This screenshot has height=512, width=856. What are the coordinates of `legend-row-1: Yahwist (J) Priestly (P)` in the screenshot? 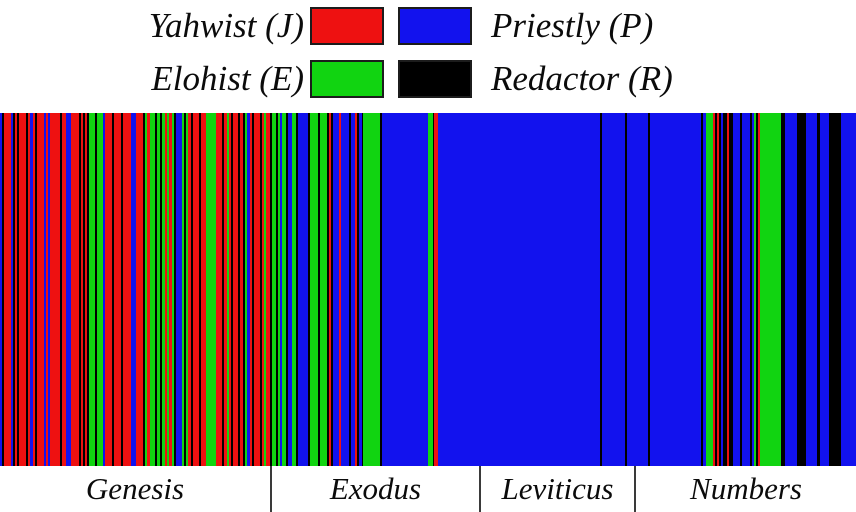 It's located at (428, 26).